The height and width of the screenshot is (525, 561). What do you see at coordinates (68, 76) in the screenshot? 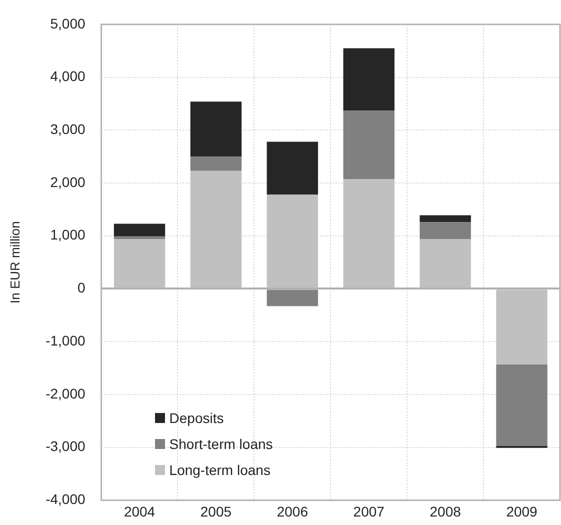
I see `y-tick-label: 4,000` at bounding box center [68, 76].